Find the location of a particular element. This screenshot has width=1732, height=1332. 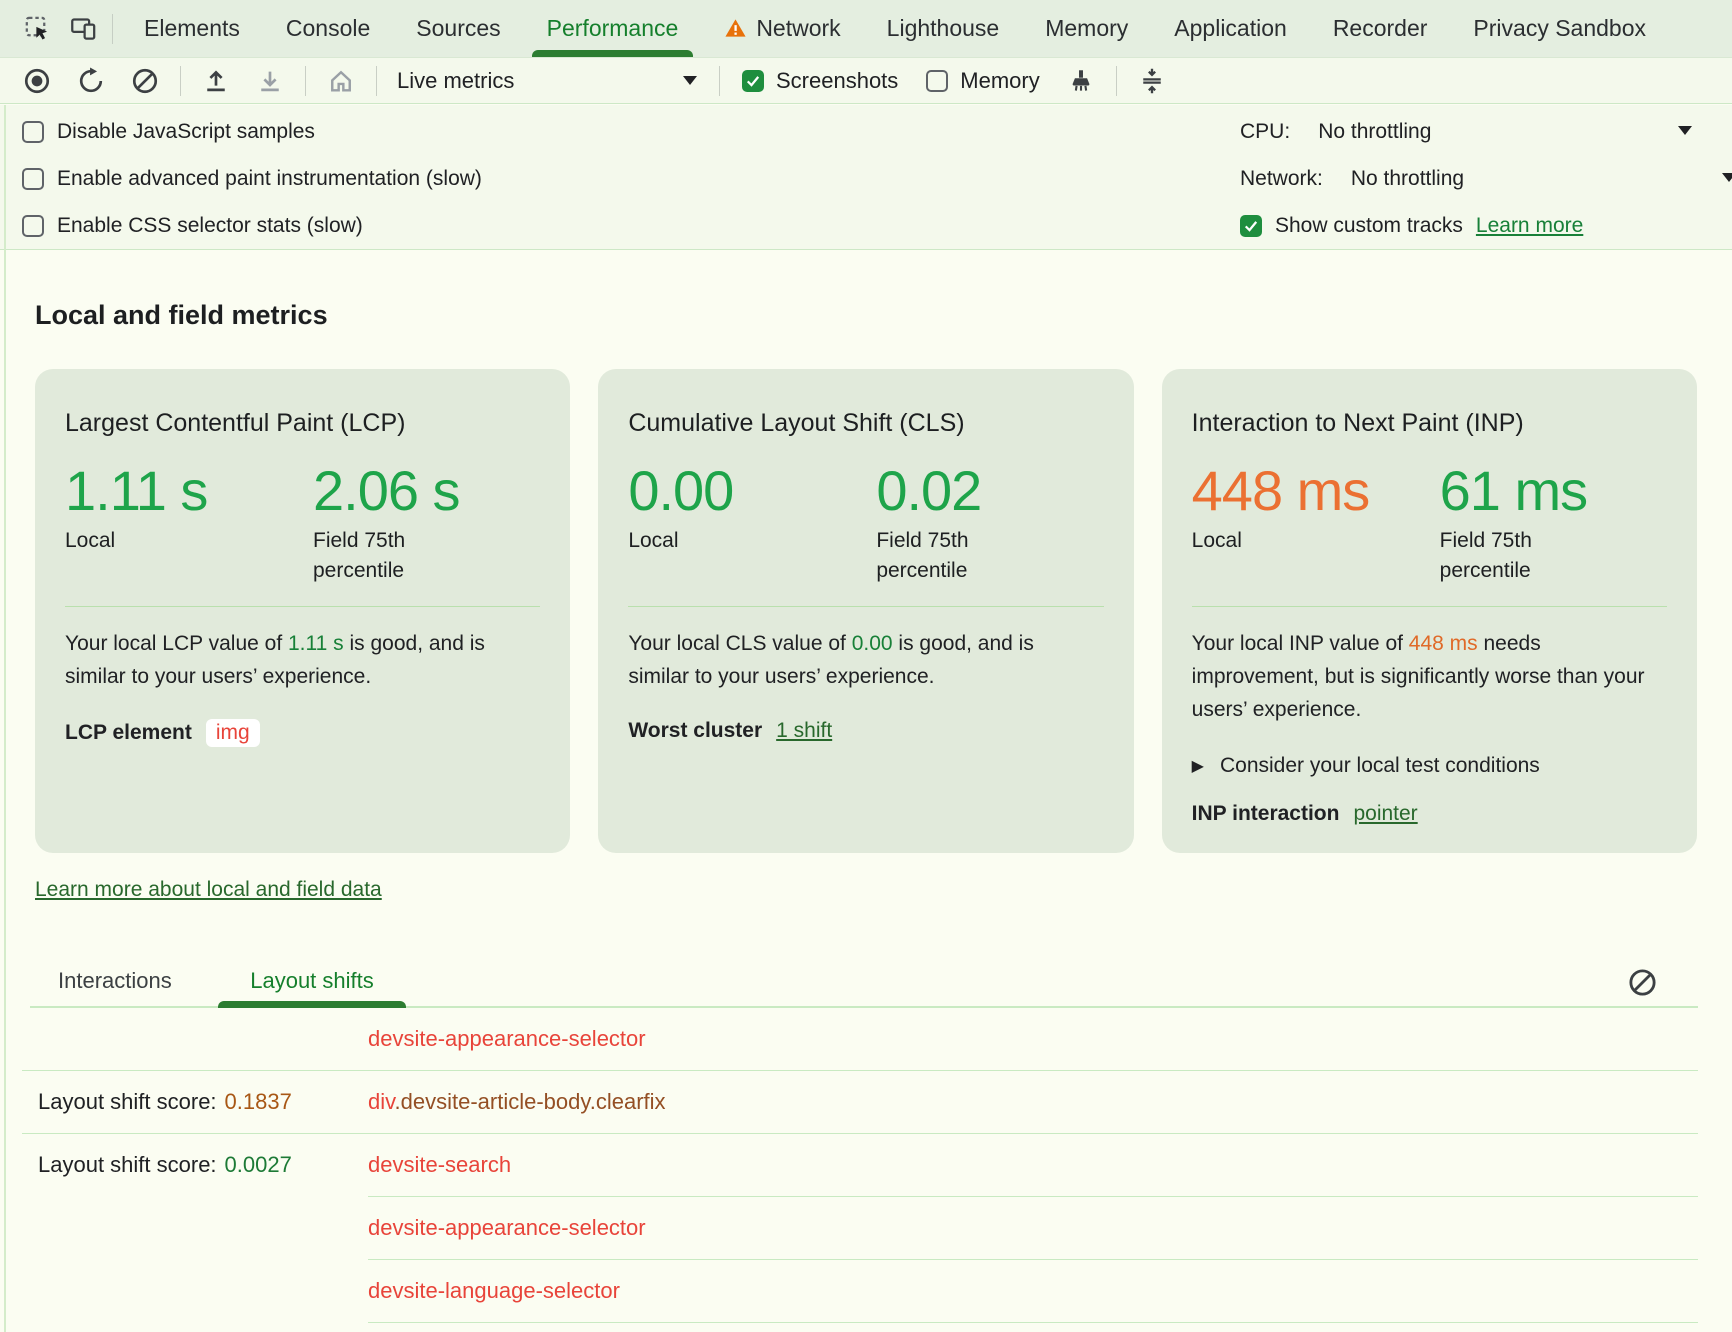

inp-card-title: Interaction to Next Paint (INP) is located at coordinates (1357, 423).